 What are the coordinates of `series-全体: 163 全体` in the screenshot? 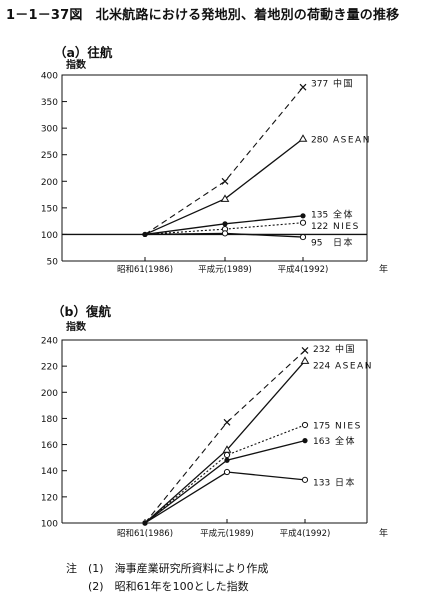 It's located at (249, 480).